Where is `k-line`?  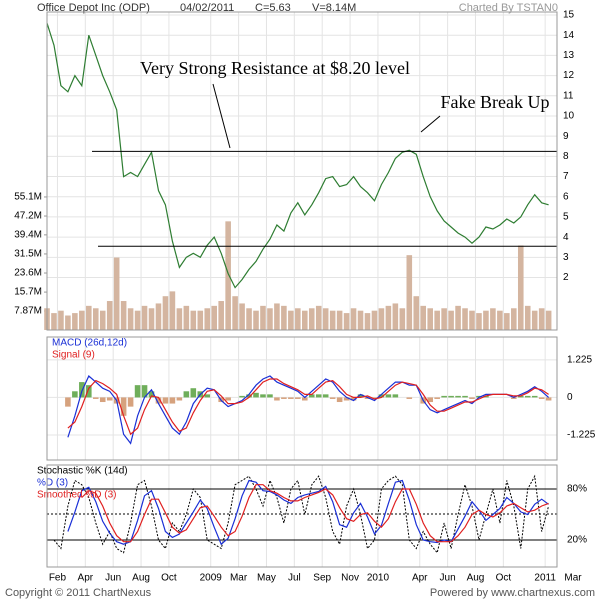
k-line is located at coordinates (301, 514).